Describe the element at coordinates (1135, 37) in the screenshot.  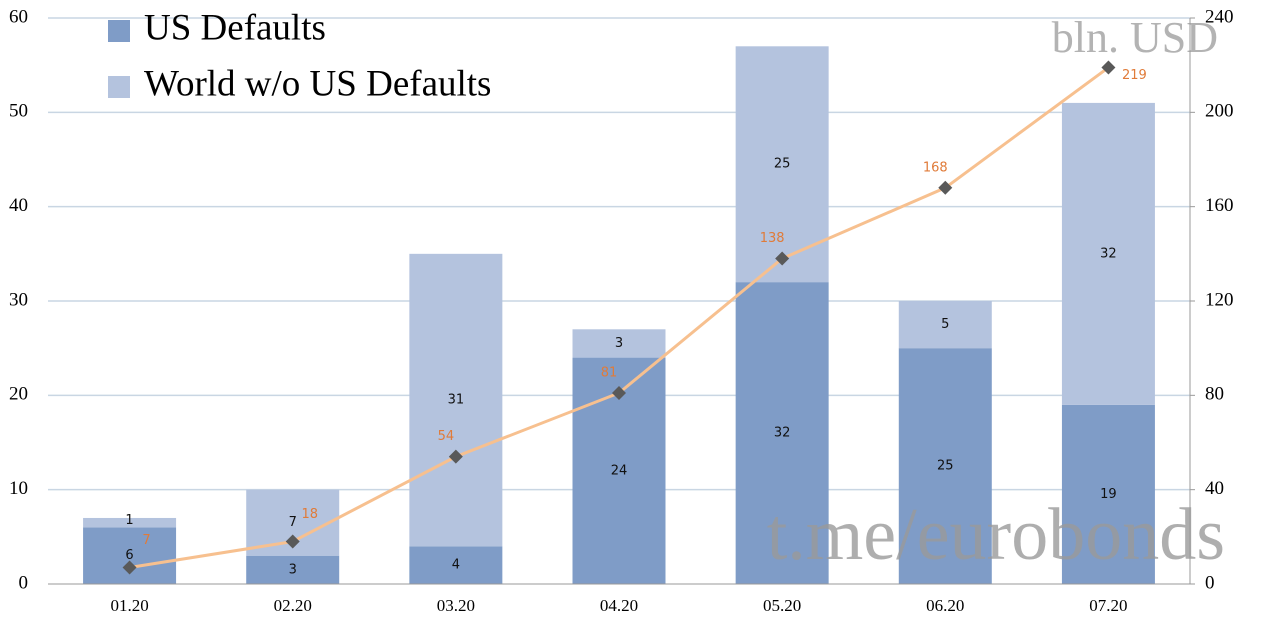
I see `unit-annotation: bln. USD` at that location.